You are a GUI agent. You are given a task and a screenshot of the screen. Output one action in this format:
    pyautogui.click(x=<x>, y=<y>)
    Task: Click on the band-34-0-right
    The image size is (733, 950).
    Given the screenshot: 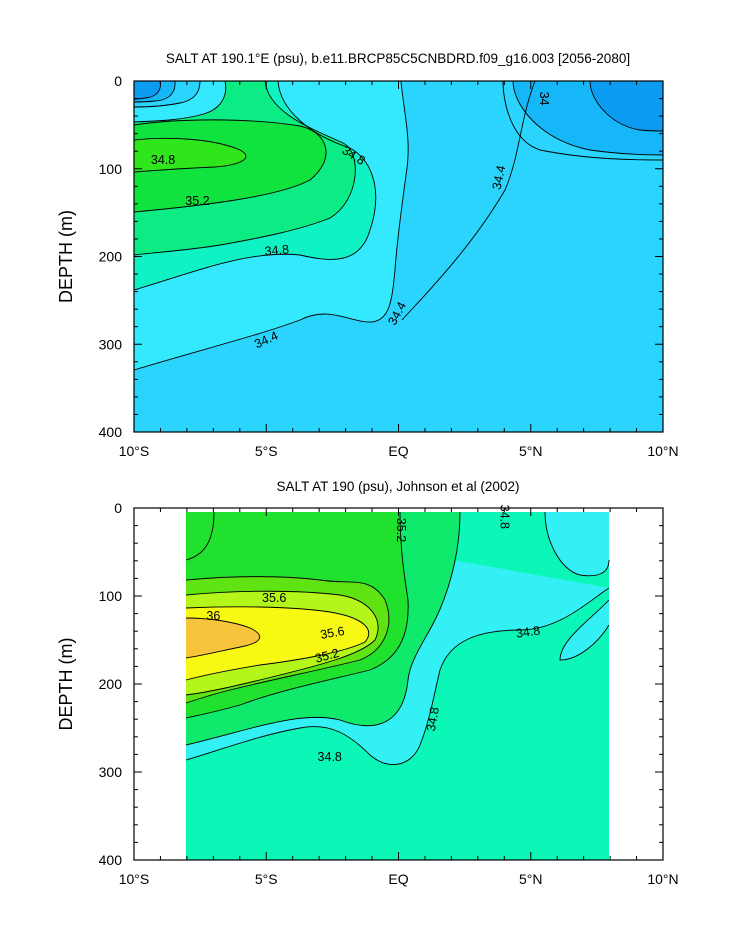 What is the action you would take?
    pyautogui.click(x=626, y=106)
    